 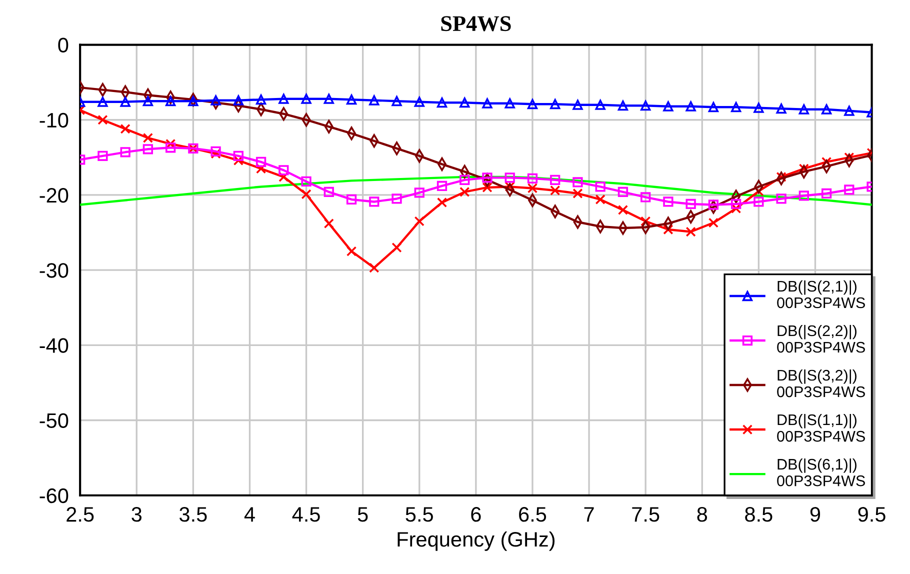 What do you see at coordinates (249, 514) in the screenshot?
I see `x-tick-label: 4` at bounding box center [249, 514].